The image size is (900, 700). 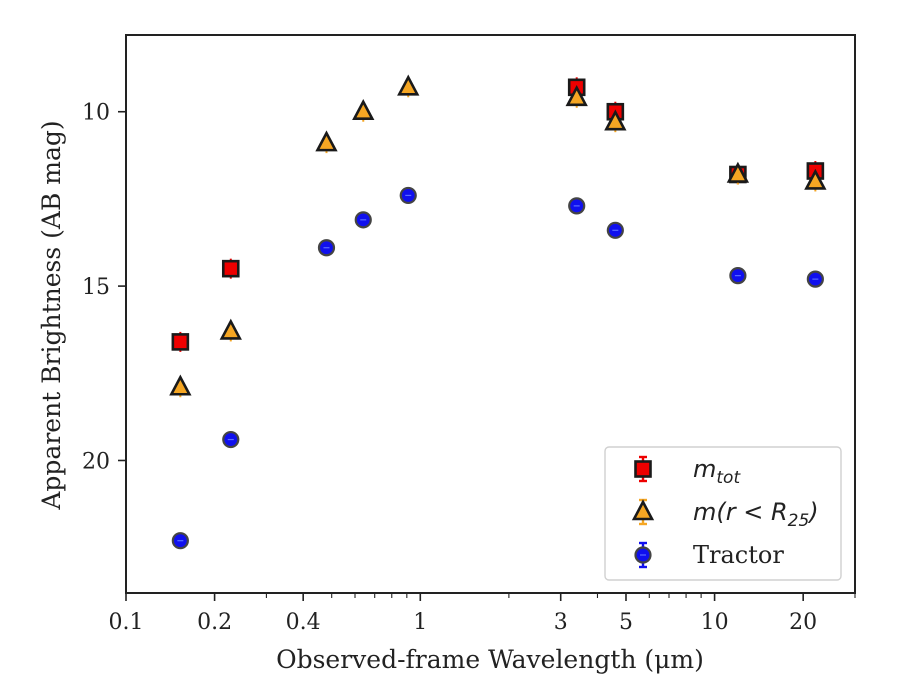 What do you see at coordinates (626, 622) in the screenshot?
I see `x-tick-label: 5` at bounding box center [626, 622].